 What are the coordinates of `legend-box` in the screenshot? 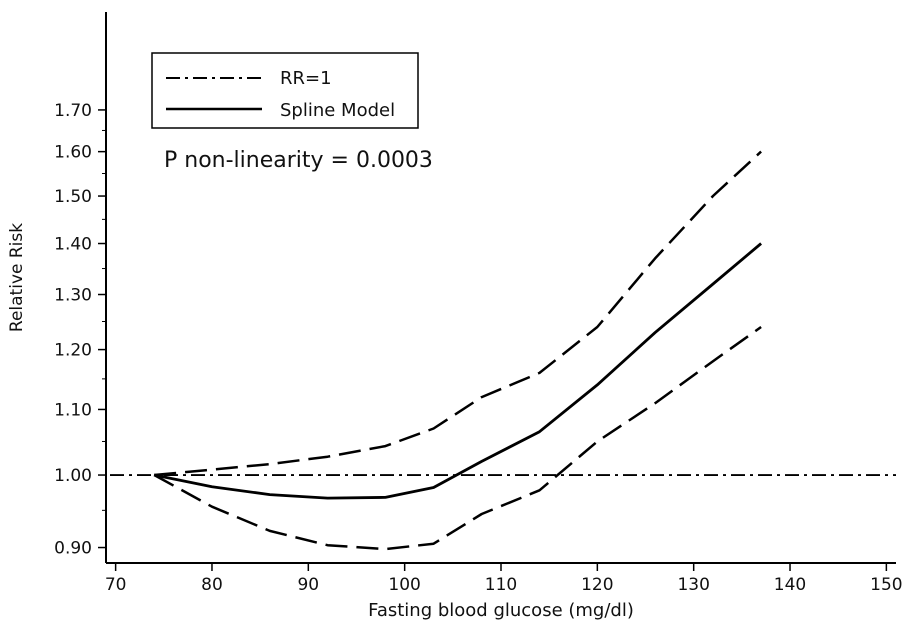 It's located at (285, 90).